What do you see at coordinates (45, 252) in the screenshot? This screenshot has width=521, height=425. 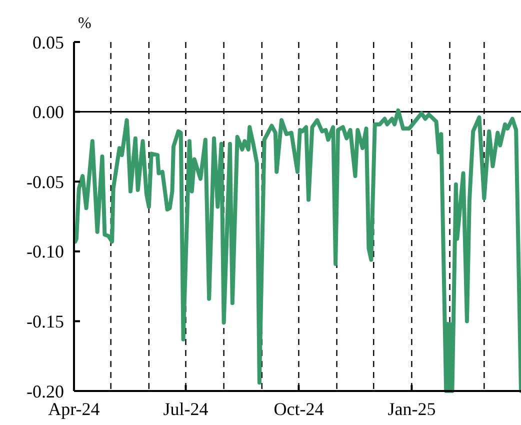 I see `y-tick-label: -0.10` at bounding box center [45, 252].